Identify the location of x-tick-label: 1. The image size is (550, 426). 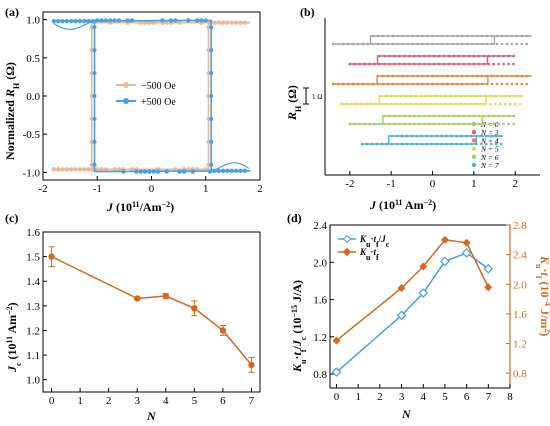
(358, 397).